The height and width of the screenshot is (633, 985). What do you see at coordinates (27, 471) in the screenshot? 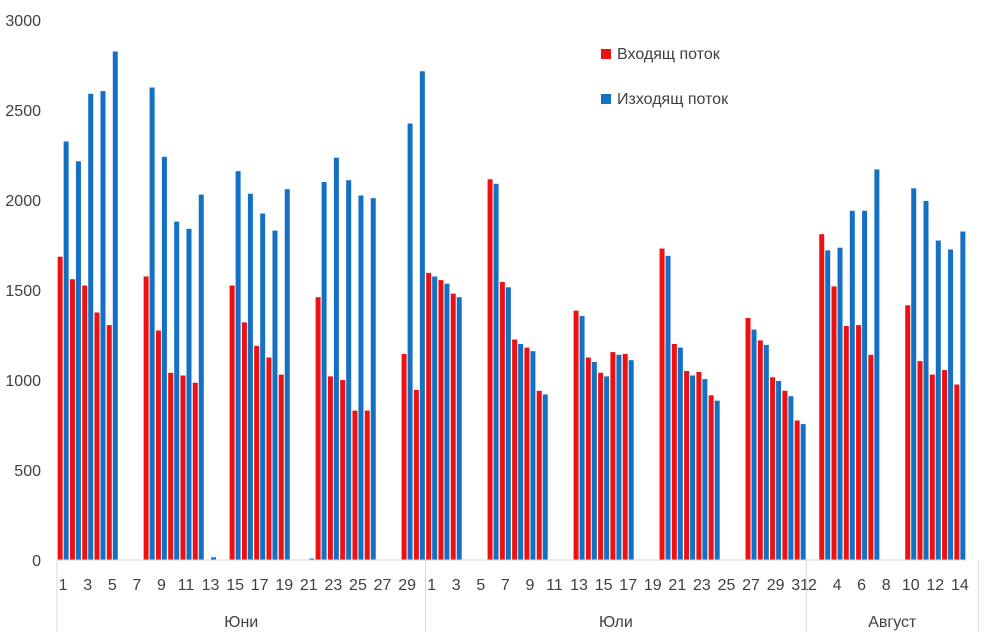
I see `y-tick-label: 500` at bounding box center [27, 471].